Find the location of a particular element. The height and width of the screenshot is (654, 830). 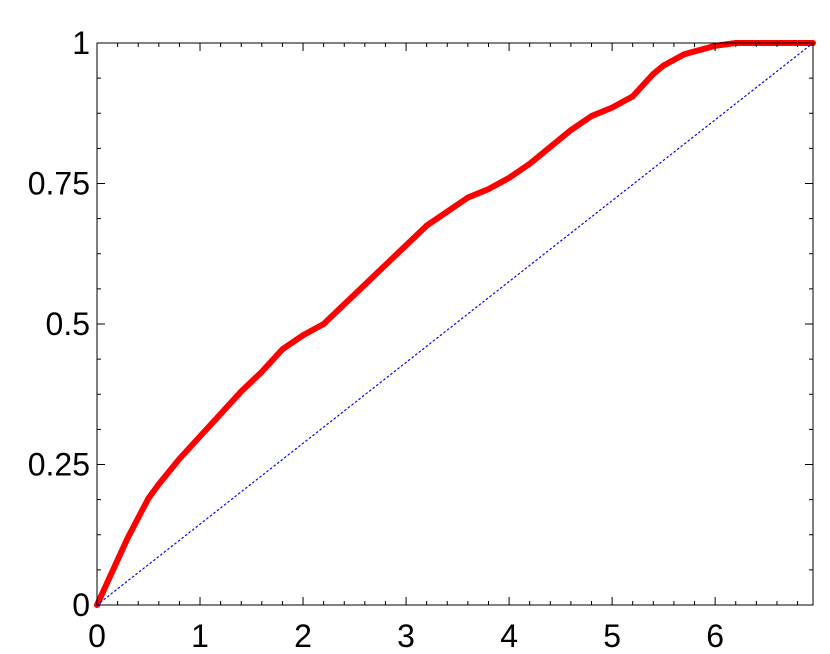

x-tick-label: 5 is located at coordinates (612, 636).